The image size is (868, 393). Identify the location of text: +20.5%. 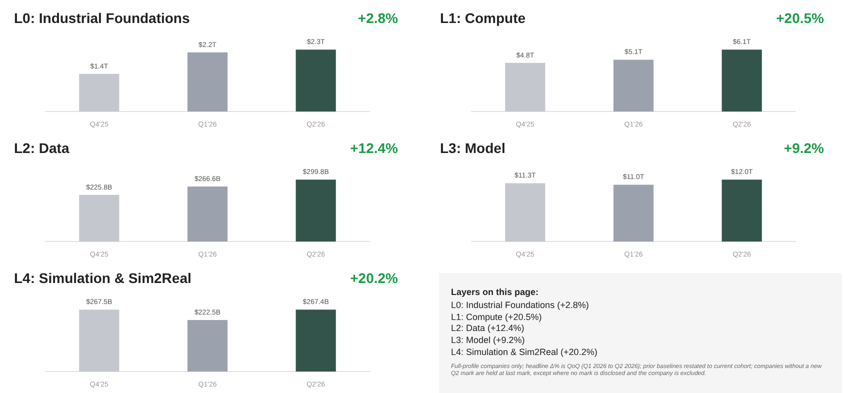
(800, 18).